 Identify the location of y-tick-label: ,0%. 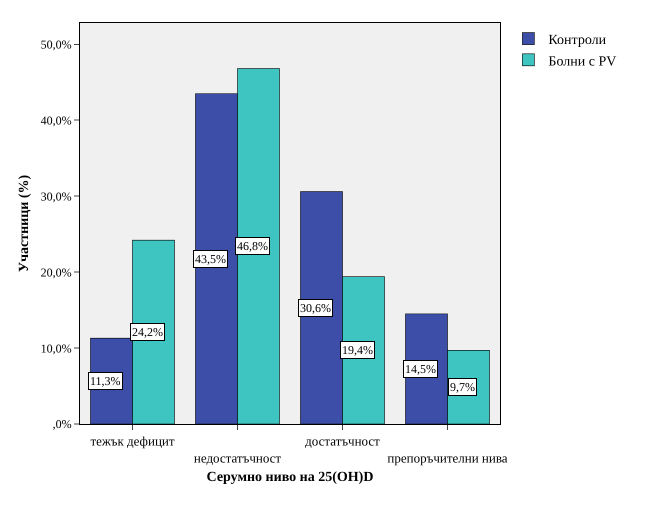
(62, 424).